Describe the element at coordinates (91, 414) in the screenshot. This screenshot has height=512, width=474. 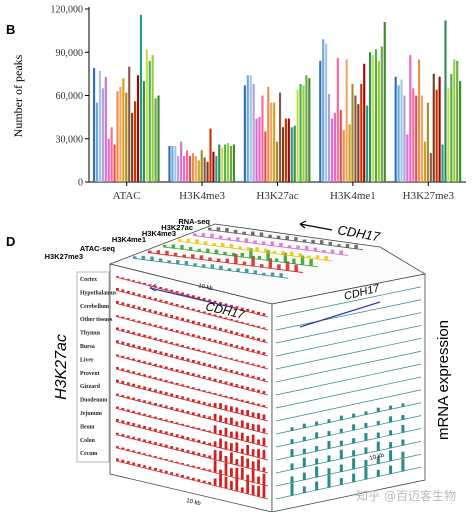
I see `tissue-label: Jejunum` at that location.